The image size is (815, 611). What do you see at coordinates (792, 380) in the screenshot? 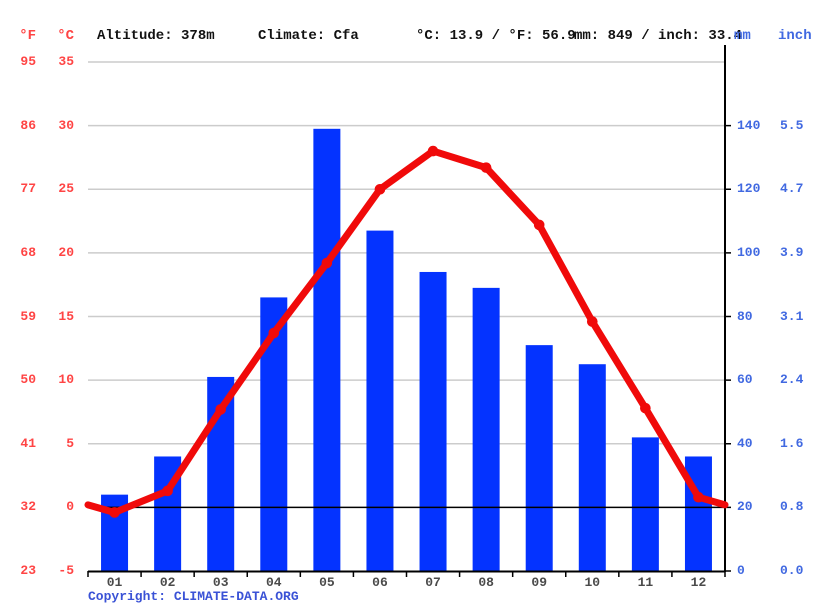
I see `inch-tick-label: 2.4` at bounding box center [792, 380].